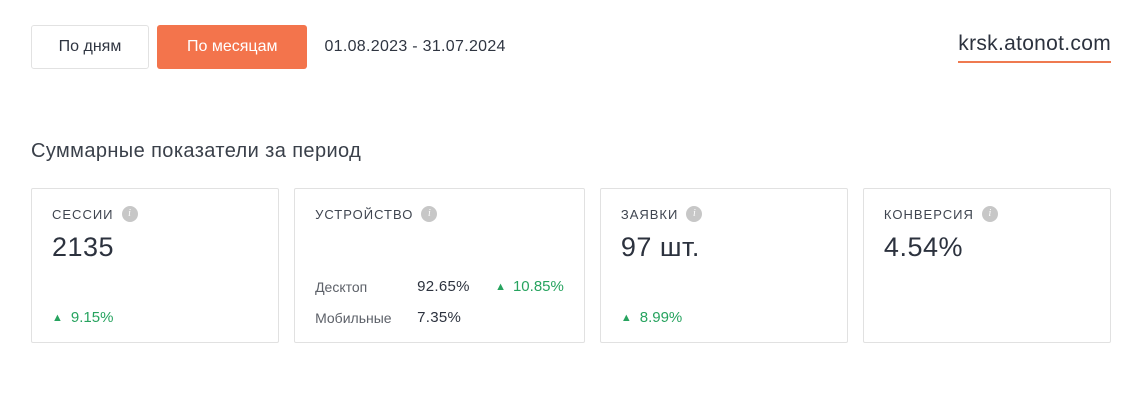 The height and width of the screenshot is (400, 1143). I want to click on date-range-label: 01.08.2023 - 31.07.2024, so click(415, 46).